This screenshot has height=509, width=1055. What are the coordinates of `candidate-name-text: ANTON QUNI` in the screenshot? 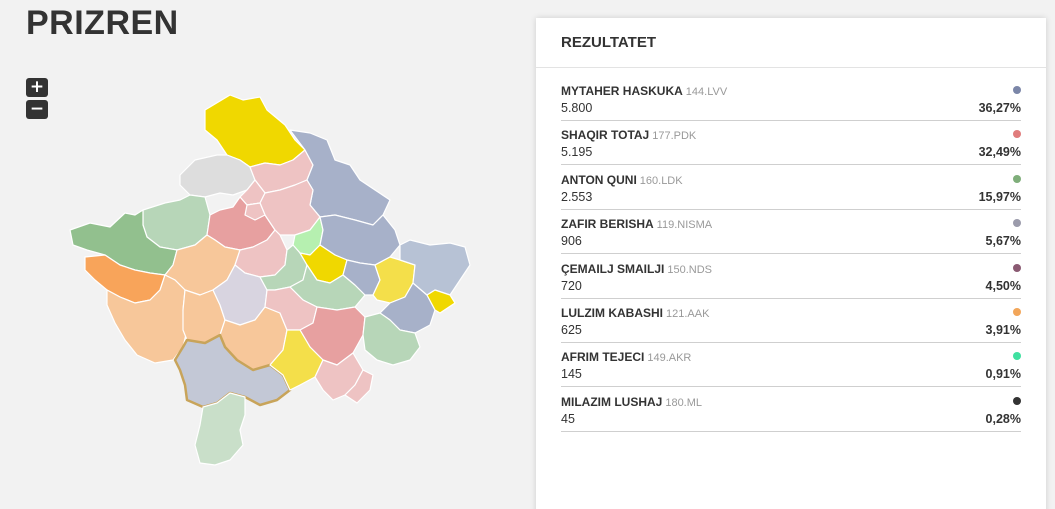 It's located at (599, 179).